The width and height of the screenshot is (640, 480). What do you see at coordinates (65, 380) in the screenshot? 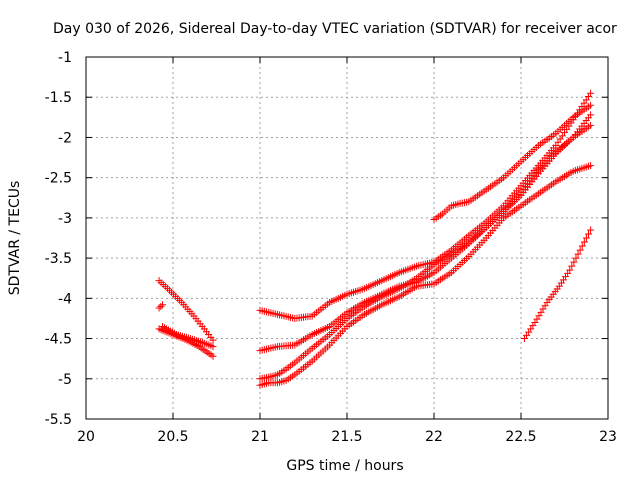
I see `y-tick-label: -5` at bounding box center [65, 380].